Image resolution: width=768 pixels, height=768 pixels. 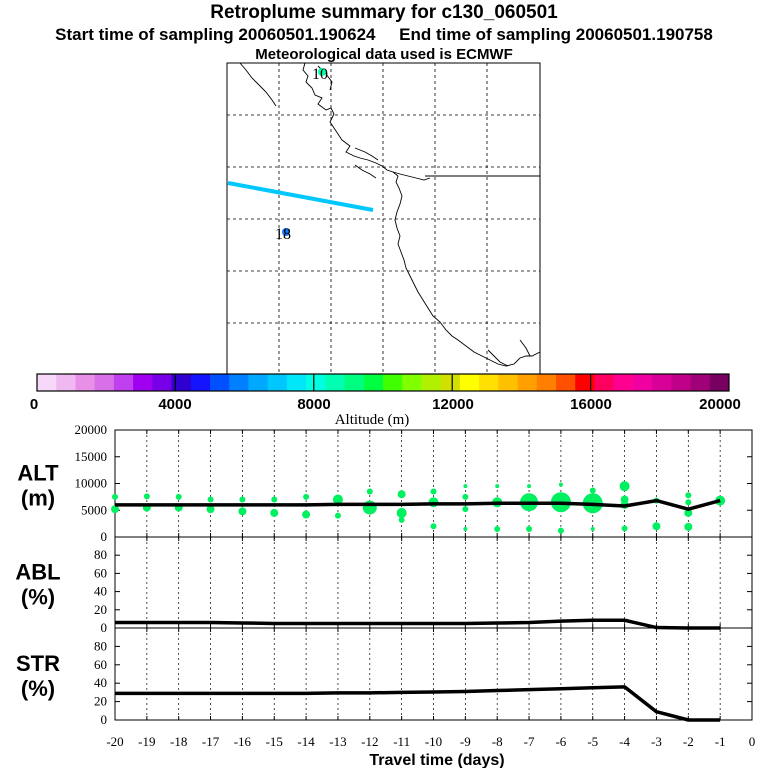 I want to click on start-time-text: Start time of sampling 20060501.190624, so click(x=215, y=34).